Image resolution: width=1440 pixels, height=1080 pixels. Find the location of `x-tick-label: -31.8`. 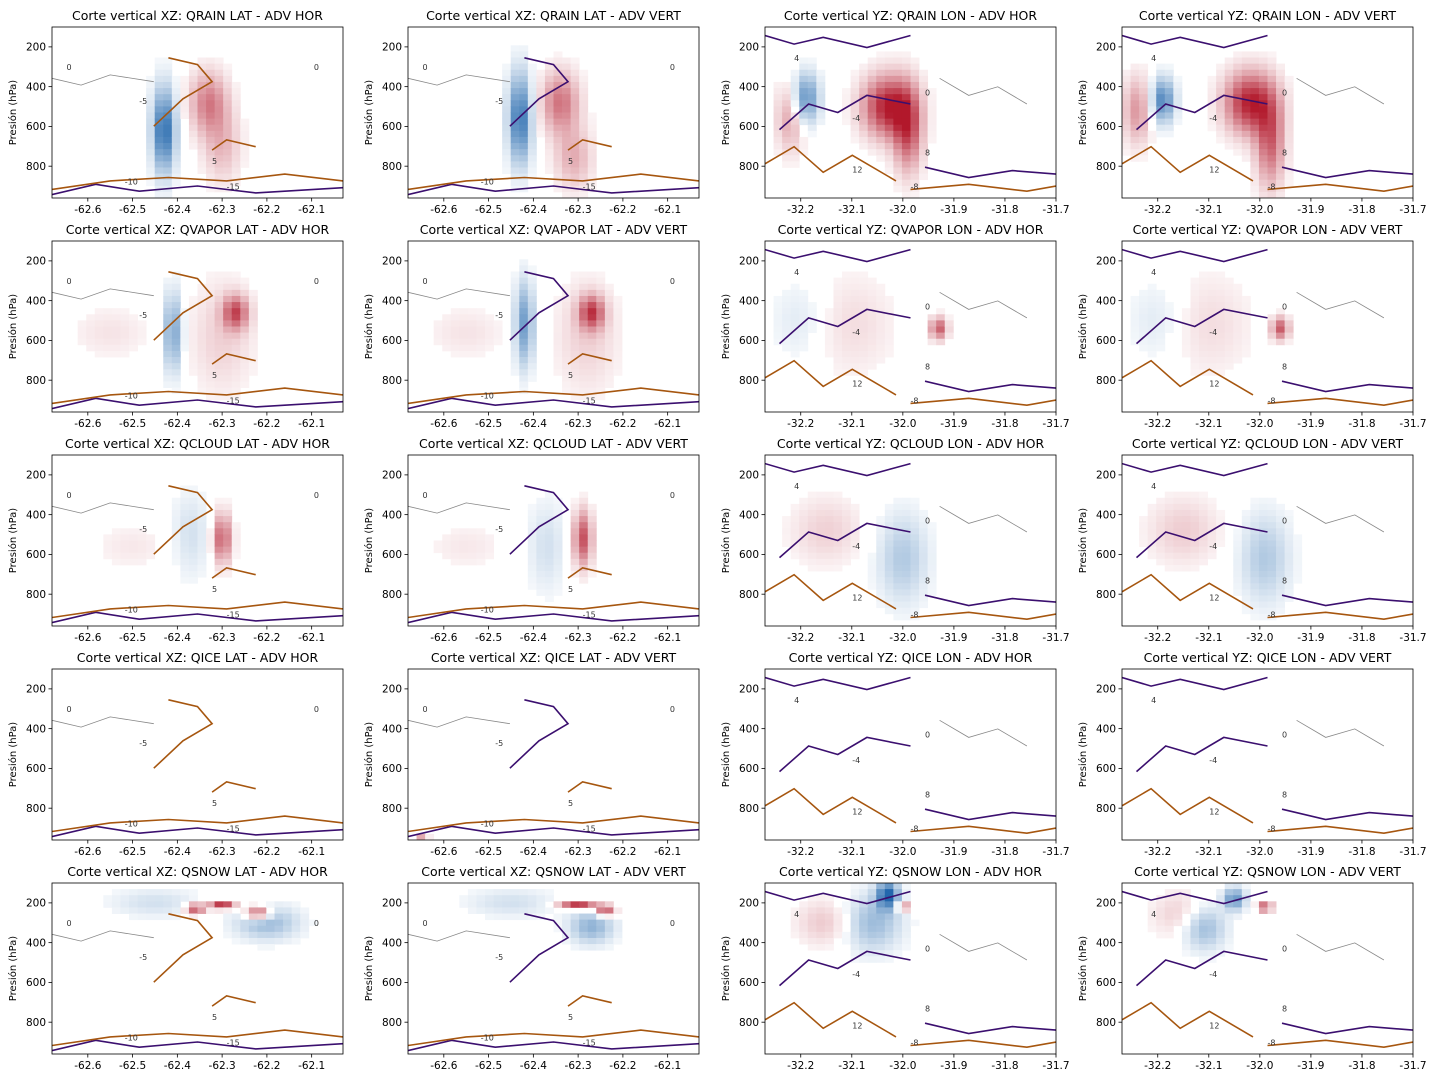

x-tick-label: -31.8 is located at coordinates (1004, 852).